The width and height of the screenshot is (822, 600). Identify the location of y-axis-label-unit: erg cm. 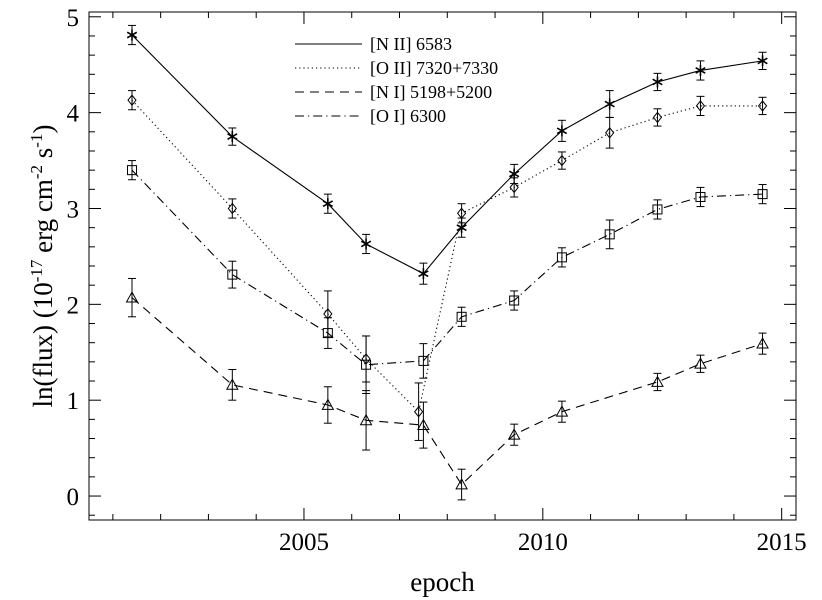
(43, 219).